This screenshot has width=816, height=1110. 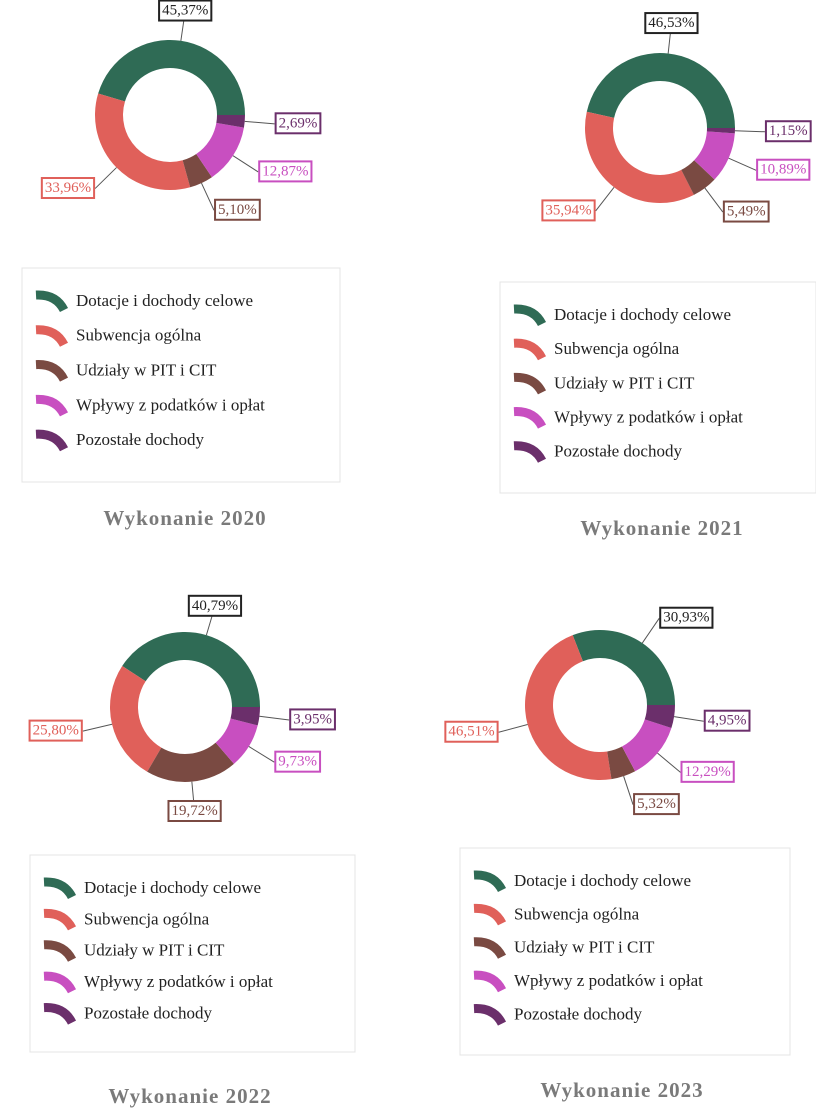 I want to click on value-label: 33,96%, so click(x=68, y=188).